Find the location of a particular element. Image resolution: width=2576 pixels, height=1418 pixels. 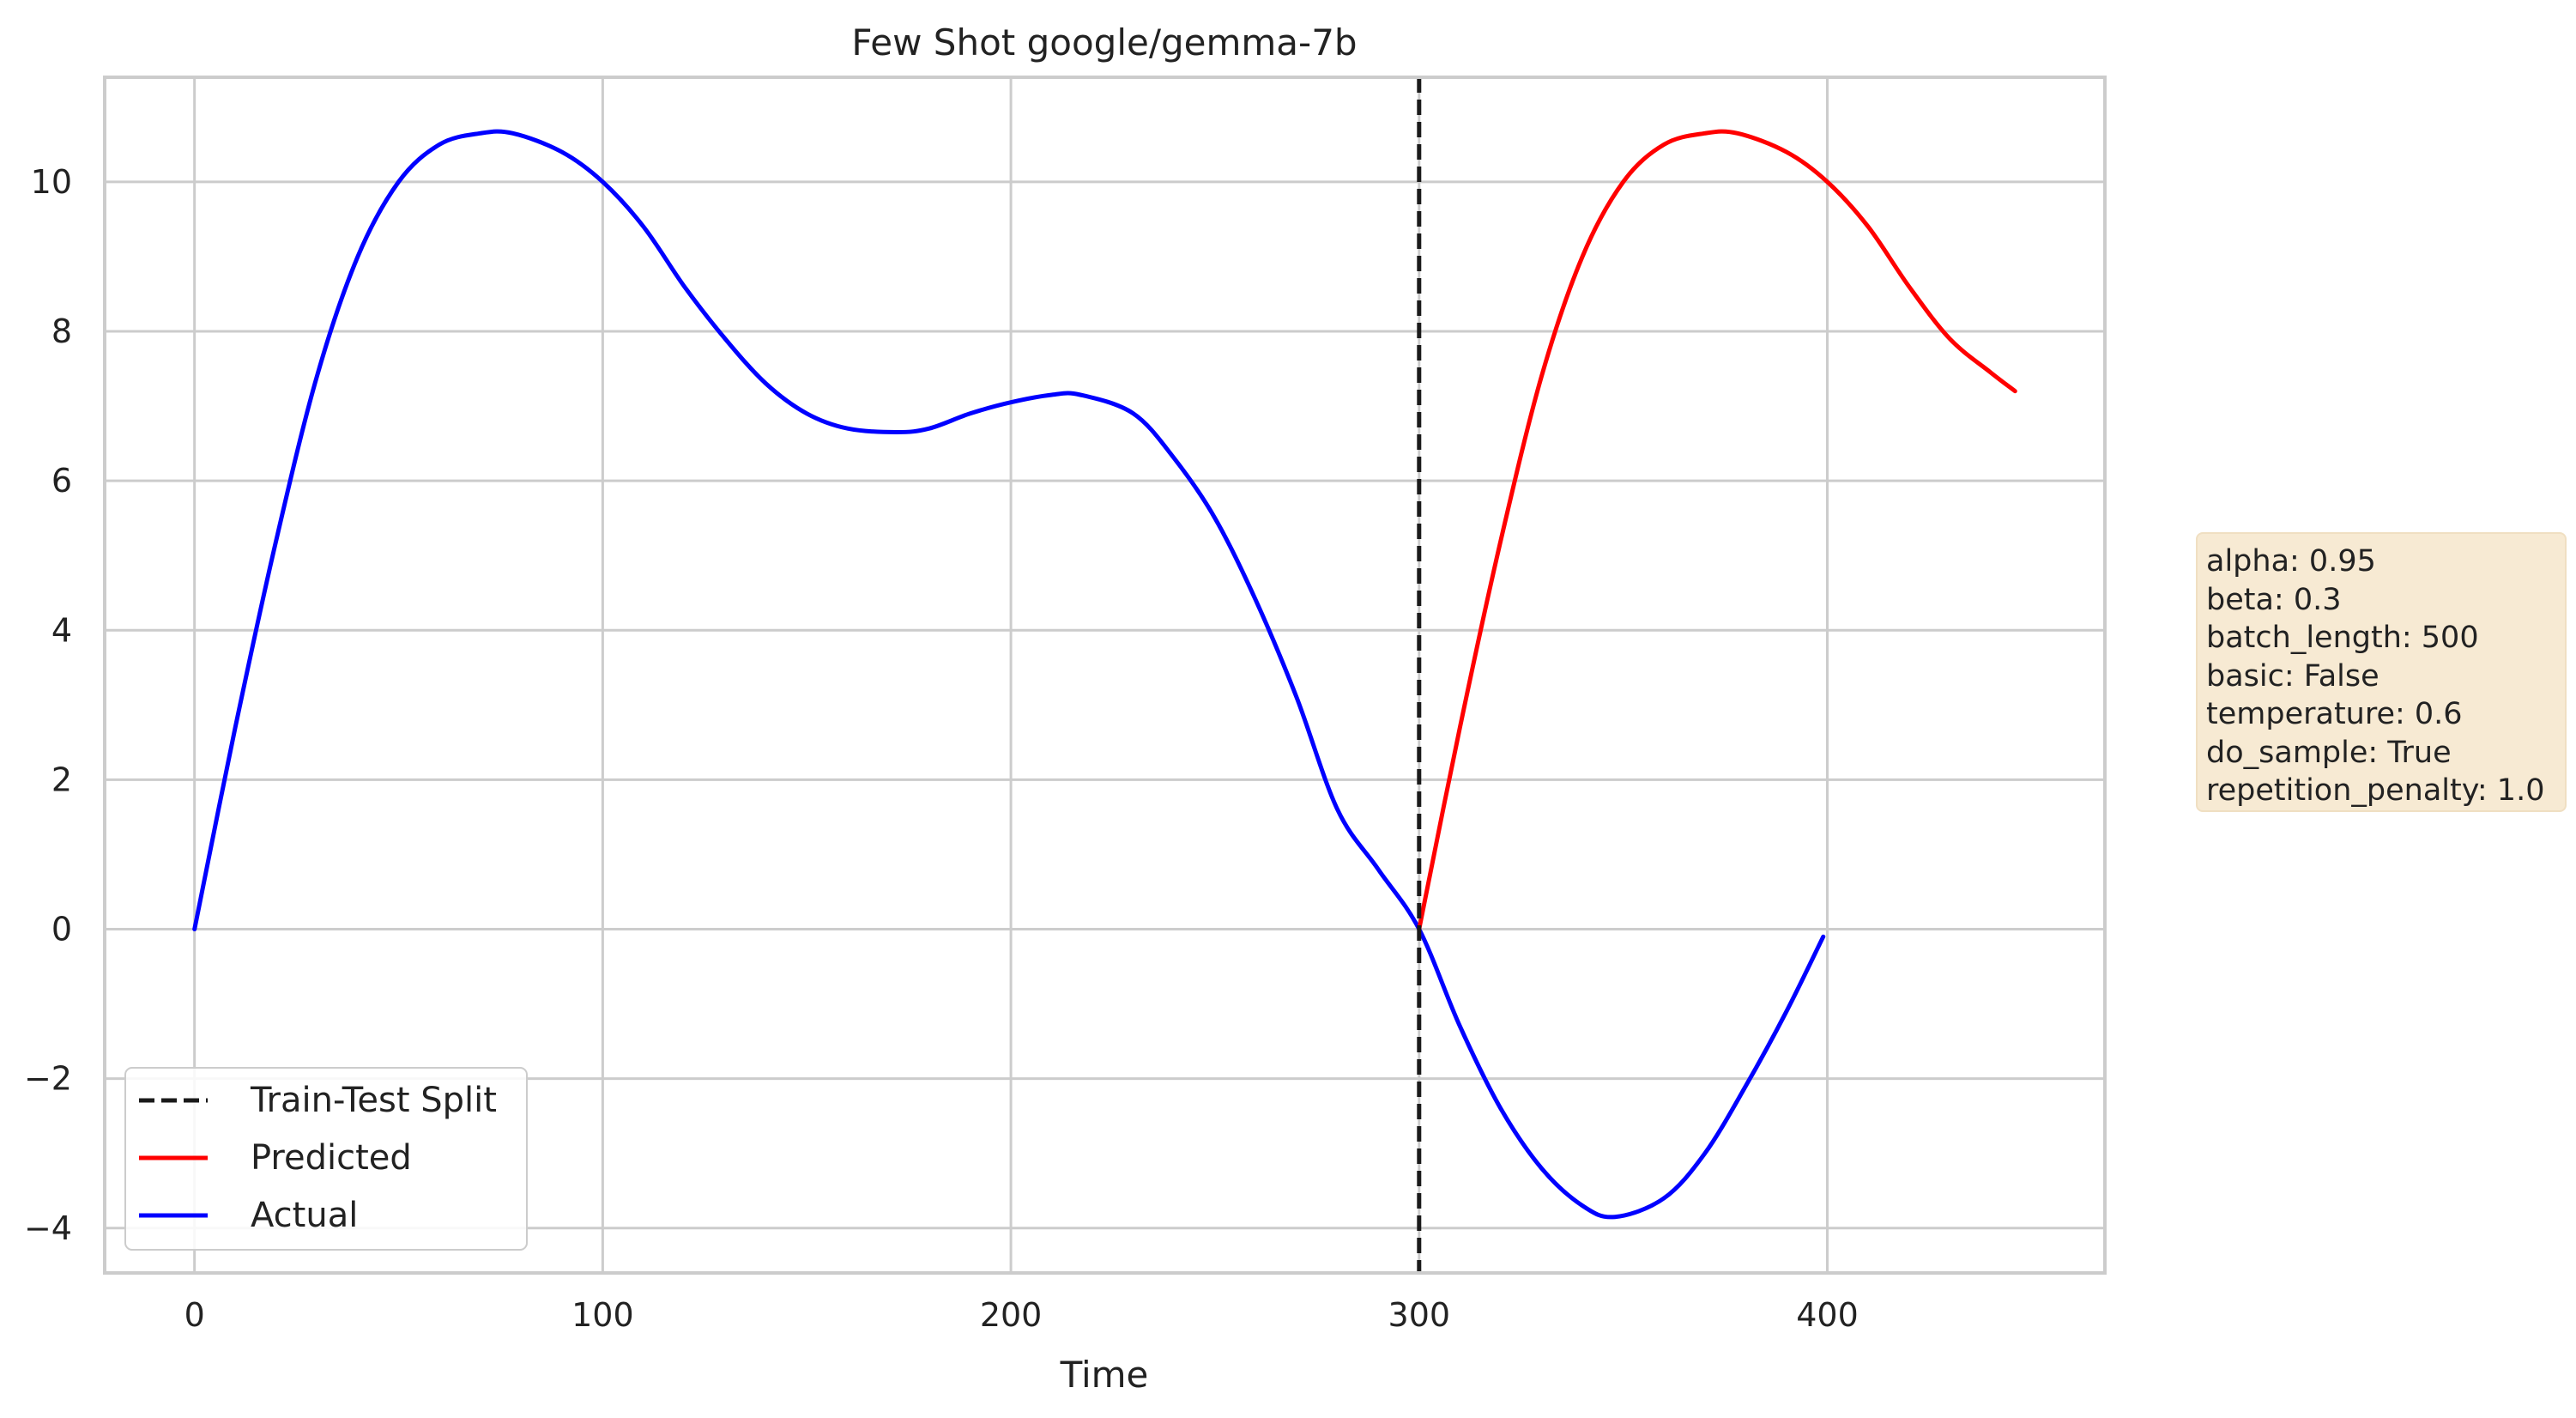

x-tick-label: 400 is located at coordinates (1827, 1315).